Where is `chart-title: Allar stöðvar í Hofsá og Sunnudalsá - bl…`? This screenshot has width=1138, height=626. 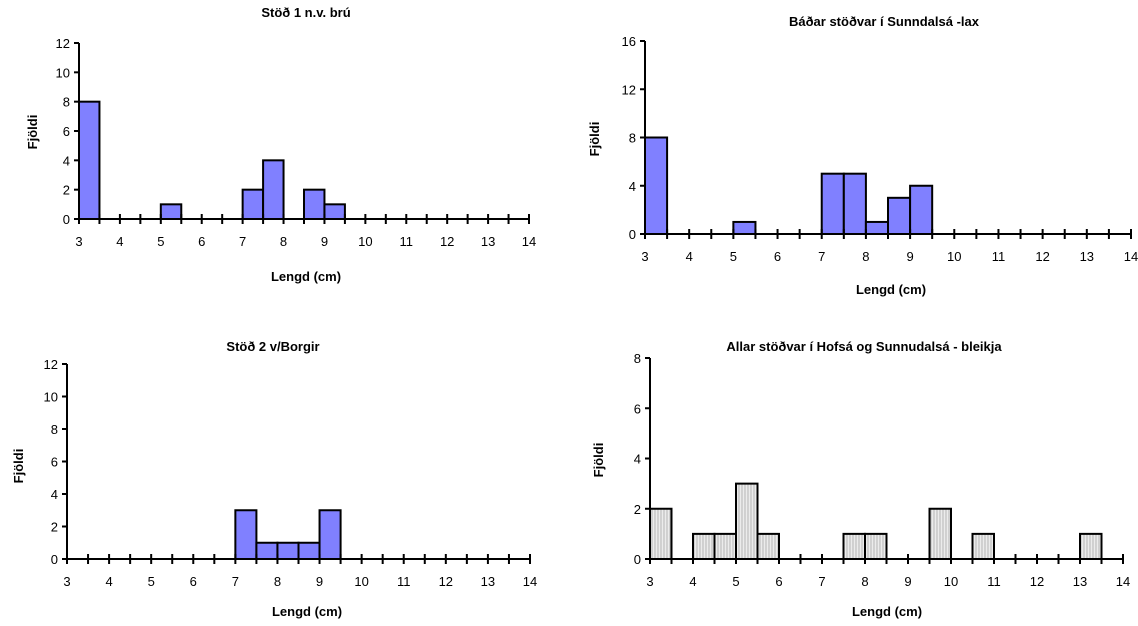 chart-title: Allar stöðvar í Hofsá og Sunnudalsá - bl… is located at coordinates (864, 346).